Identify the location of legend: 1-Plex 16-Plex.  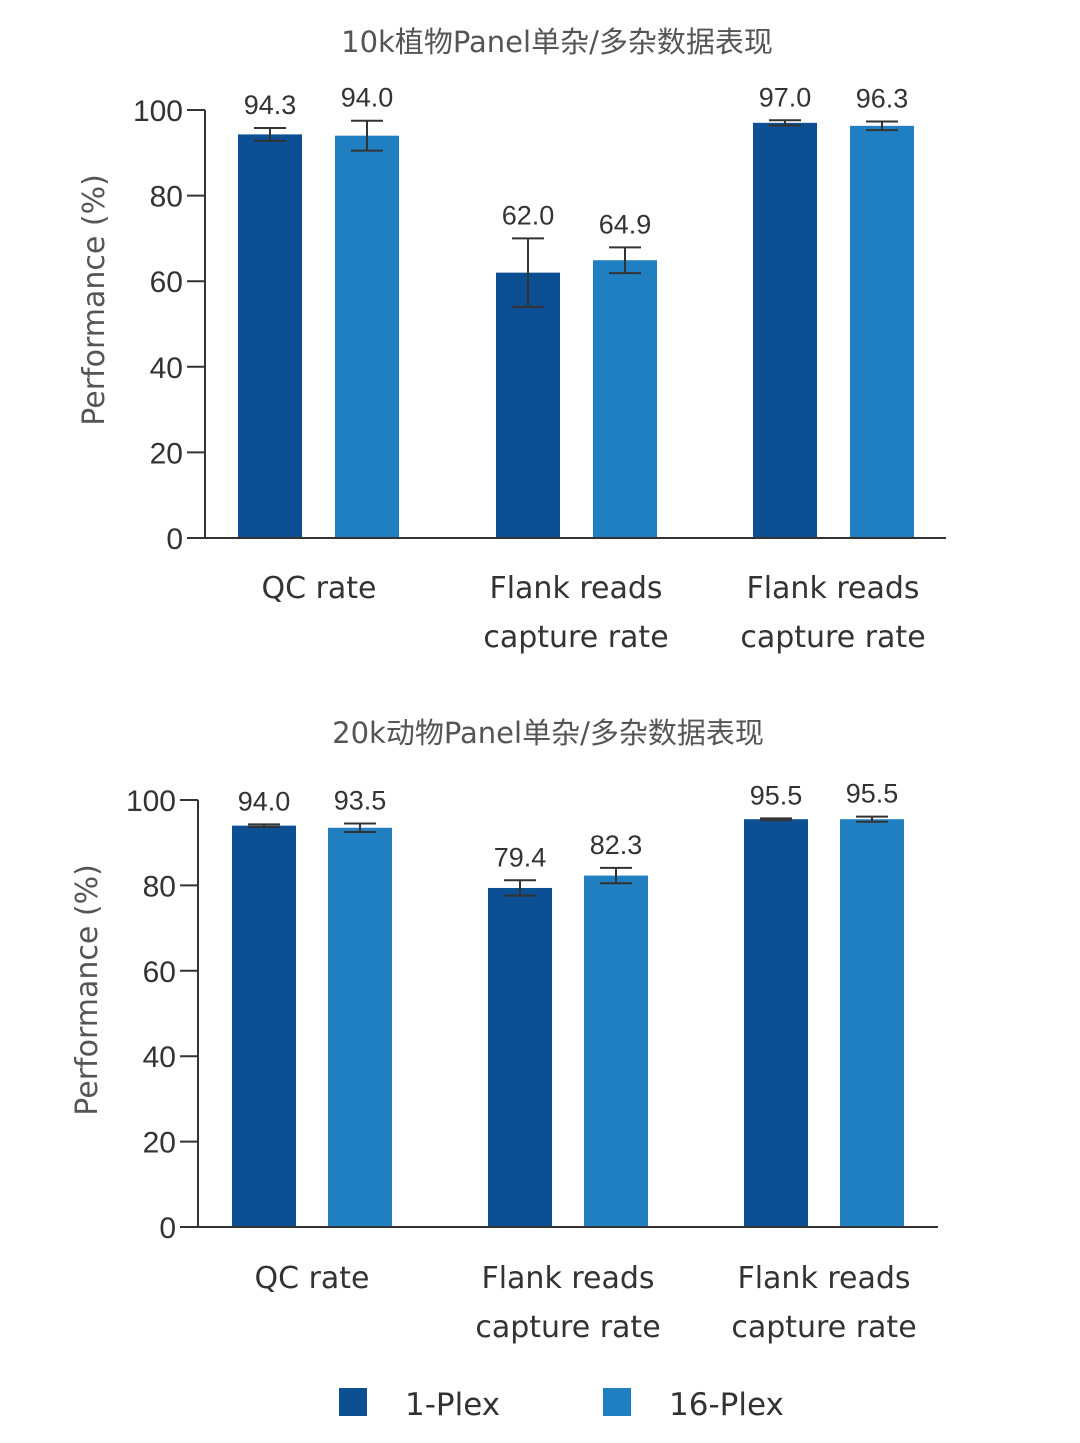
(561, 1405).